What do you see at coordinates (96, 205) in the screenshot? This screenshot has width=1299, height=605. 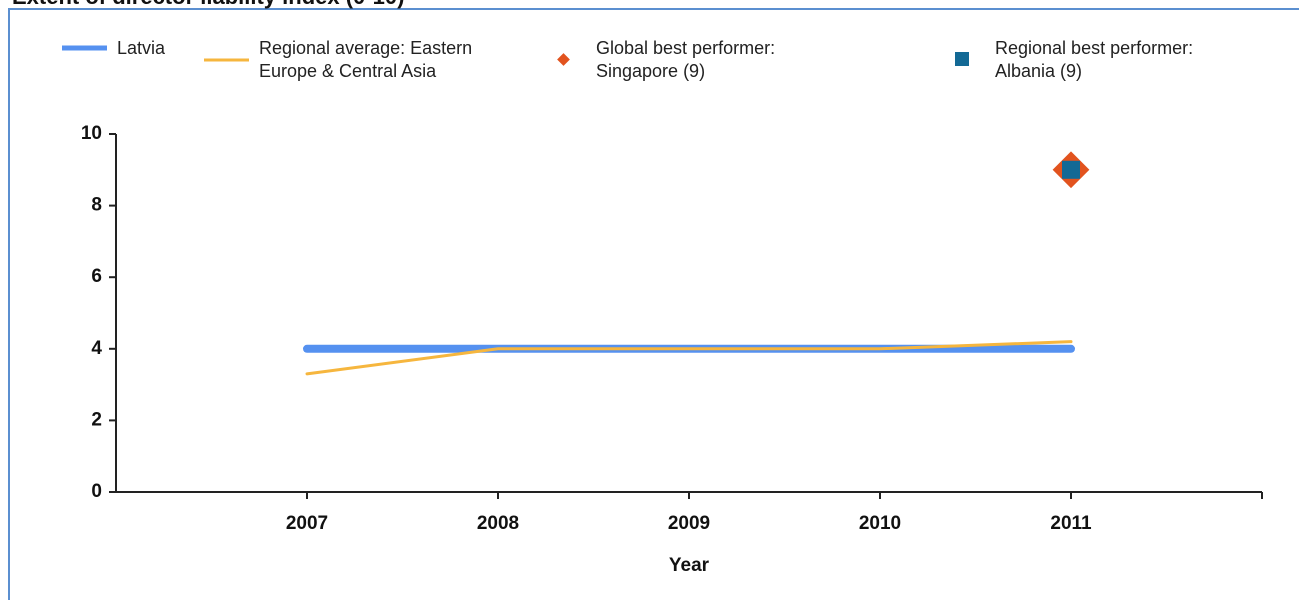 I see `y-tick-label: 8` at bounding box center [96, 205].